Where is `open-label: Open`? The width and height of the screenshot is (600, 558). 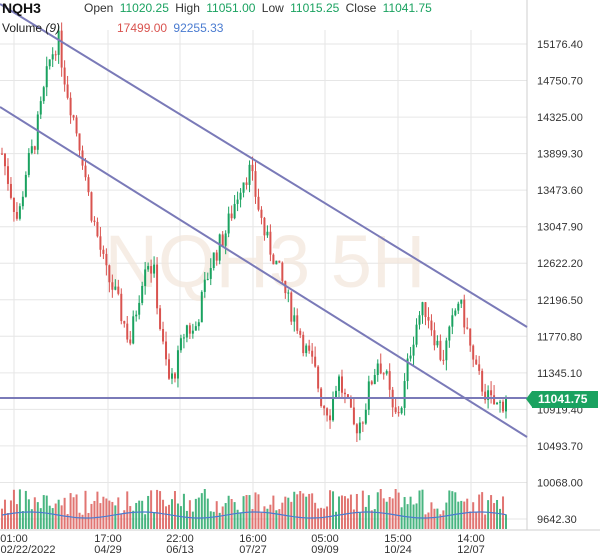
open-label: Open is located at coordinates (99, 8).